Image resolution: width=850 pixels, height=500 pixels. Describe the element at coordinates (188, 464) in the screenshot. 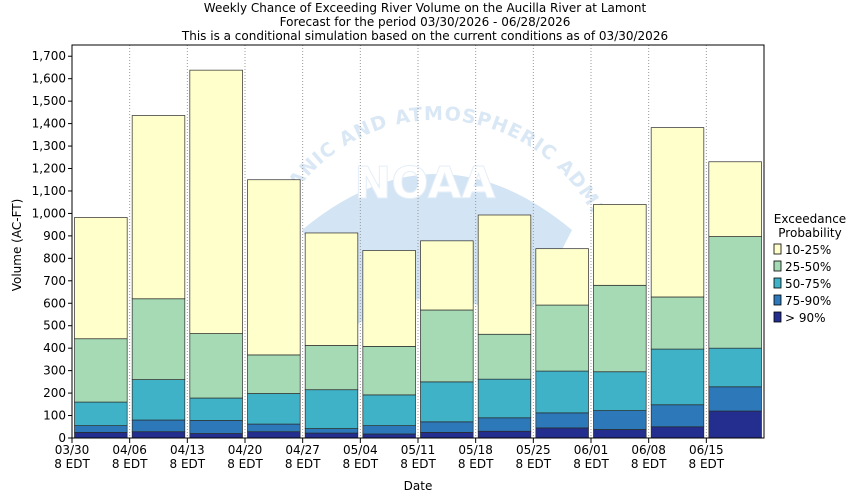

I see `x-tick-time-2: 8 EDT` at that location.